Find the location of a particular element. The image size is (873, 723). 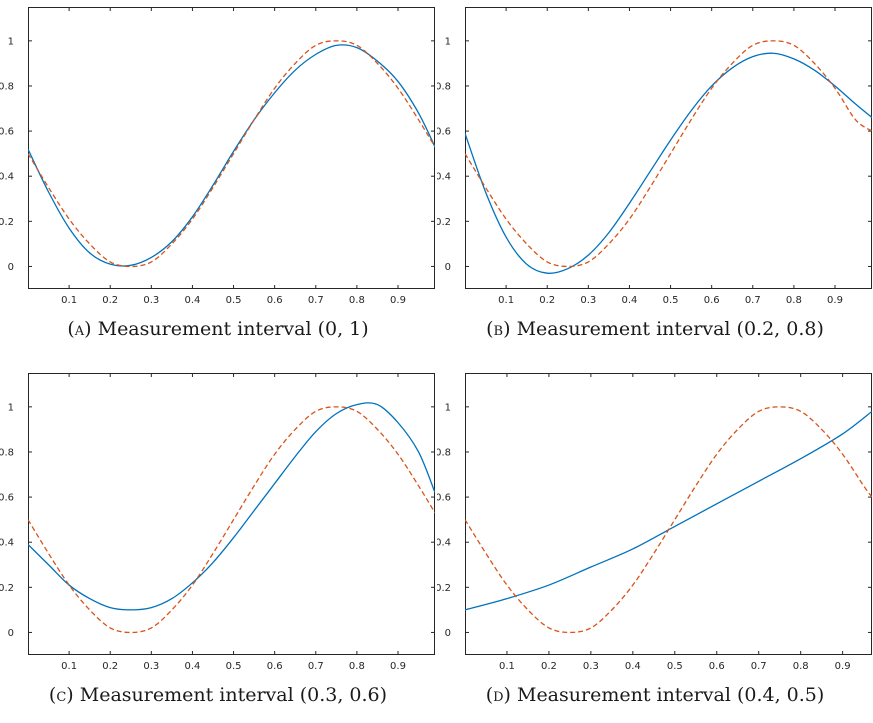

subplot-a-caption-text: Measurement interval (0, 1) is located at coordinates (233, 329).